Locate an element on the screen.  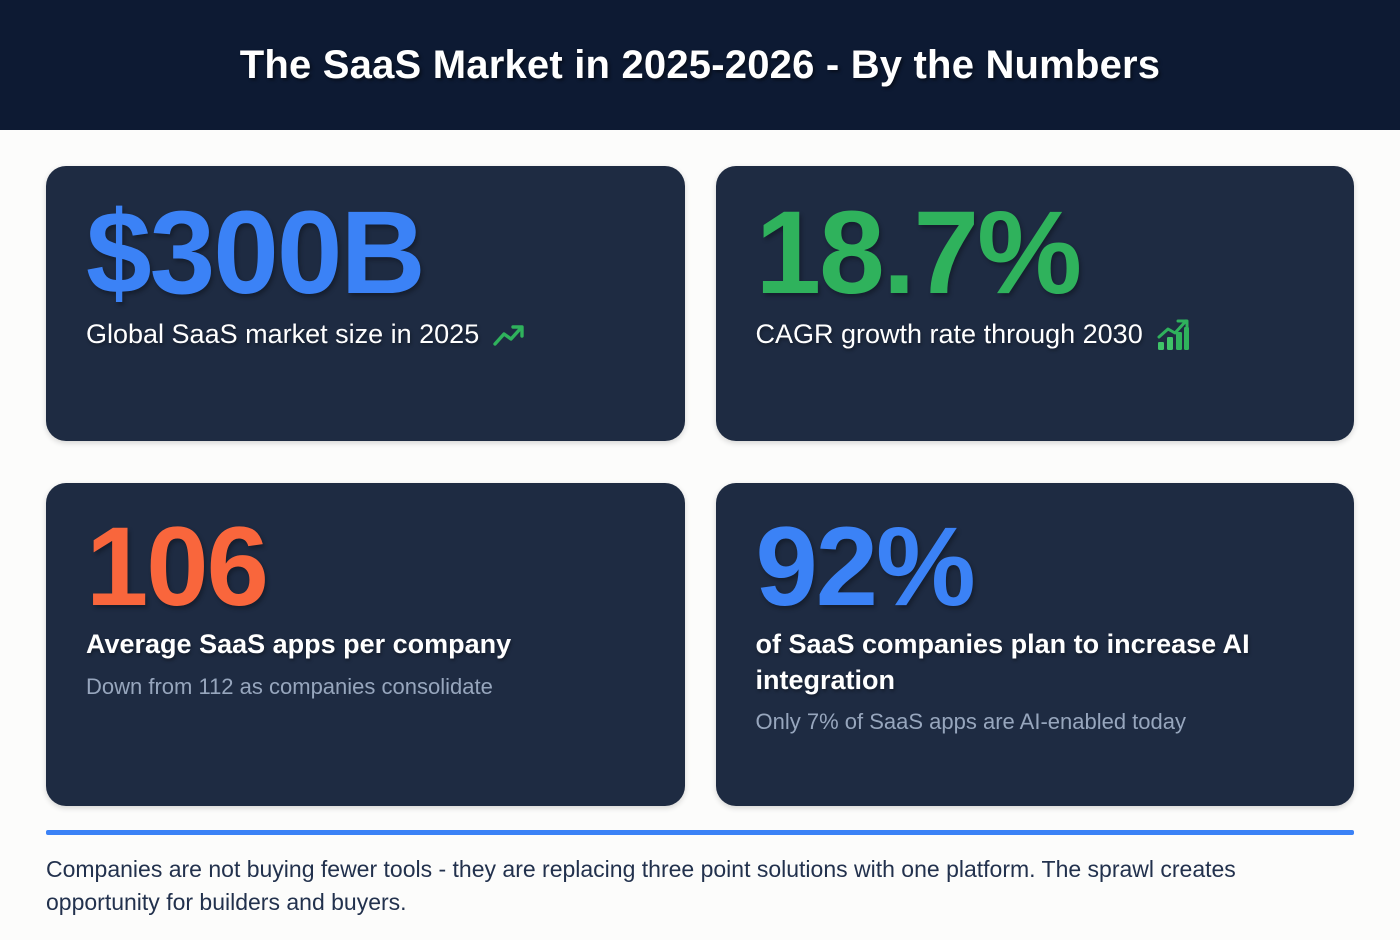
stat-label-row: Global SaaS market size in 2025 is located at coordinates (366, 335).